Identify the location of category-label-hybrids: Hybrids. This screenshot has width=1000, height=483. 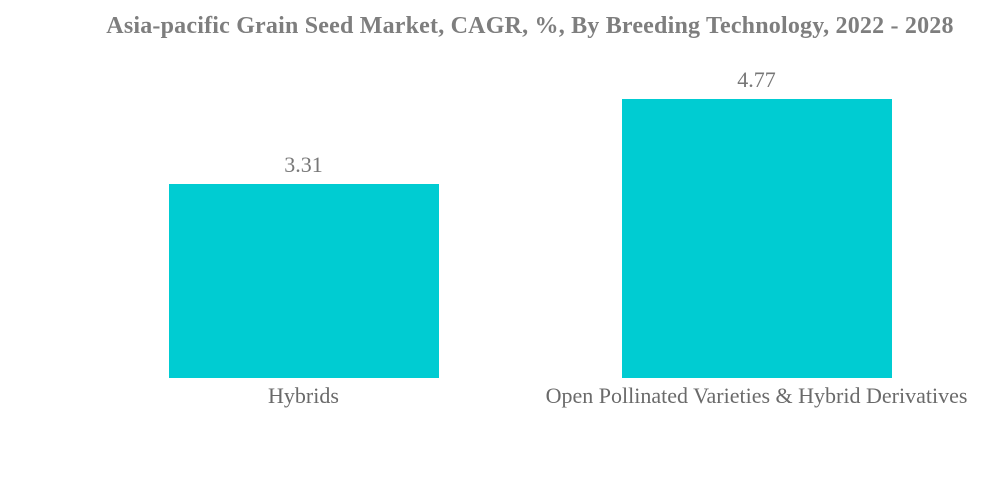
(303, 395).